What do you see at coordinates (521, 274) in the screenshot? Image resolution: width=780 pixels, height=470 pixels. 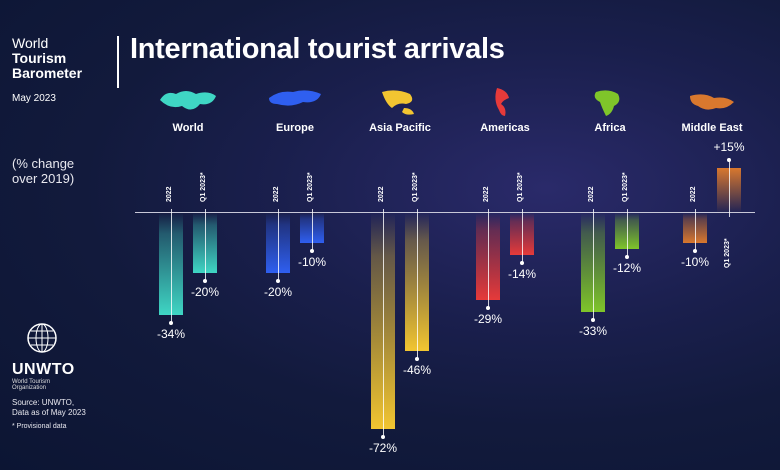 I see `bar-value-label: -14%` at bounding box center [521, 274].